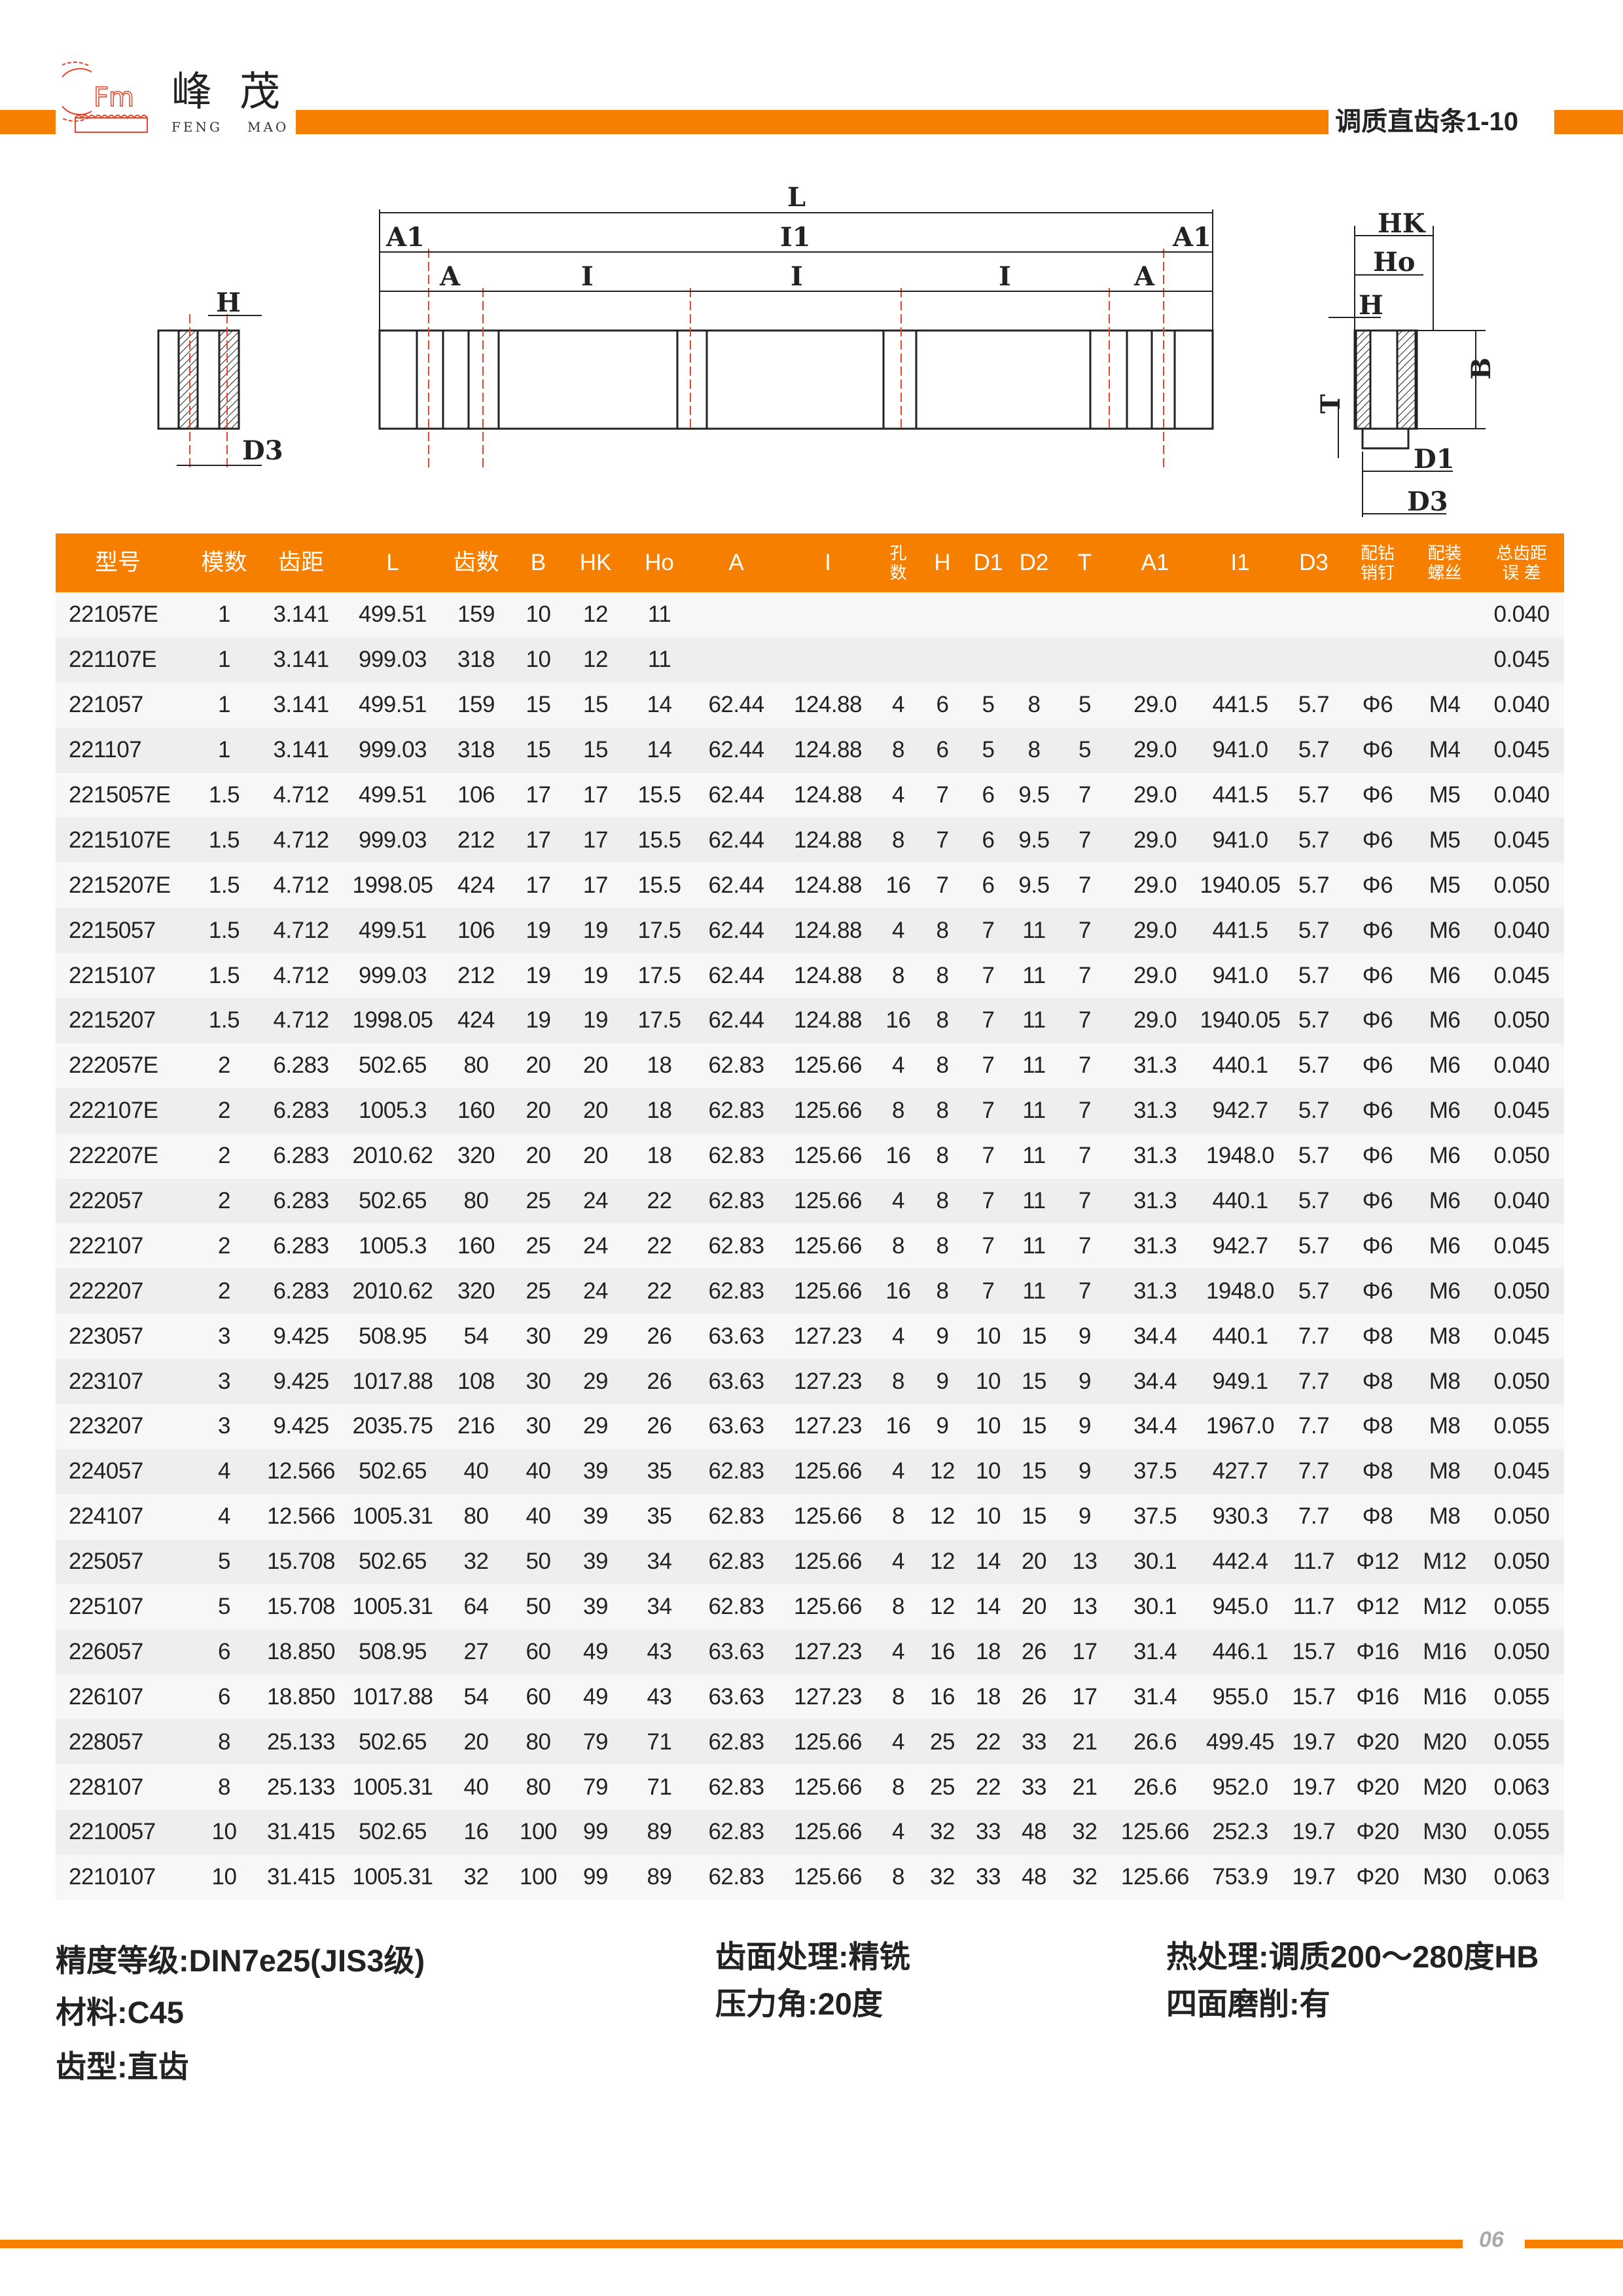  I want to click on model-number-cell: 2215057, so click(123, 931).